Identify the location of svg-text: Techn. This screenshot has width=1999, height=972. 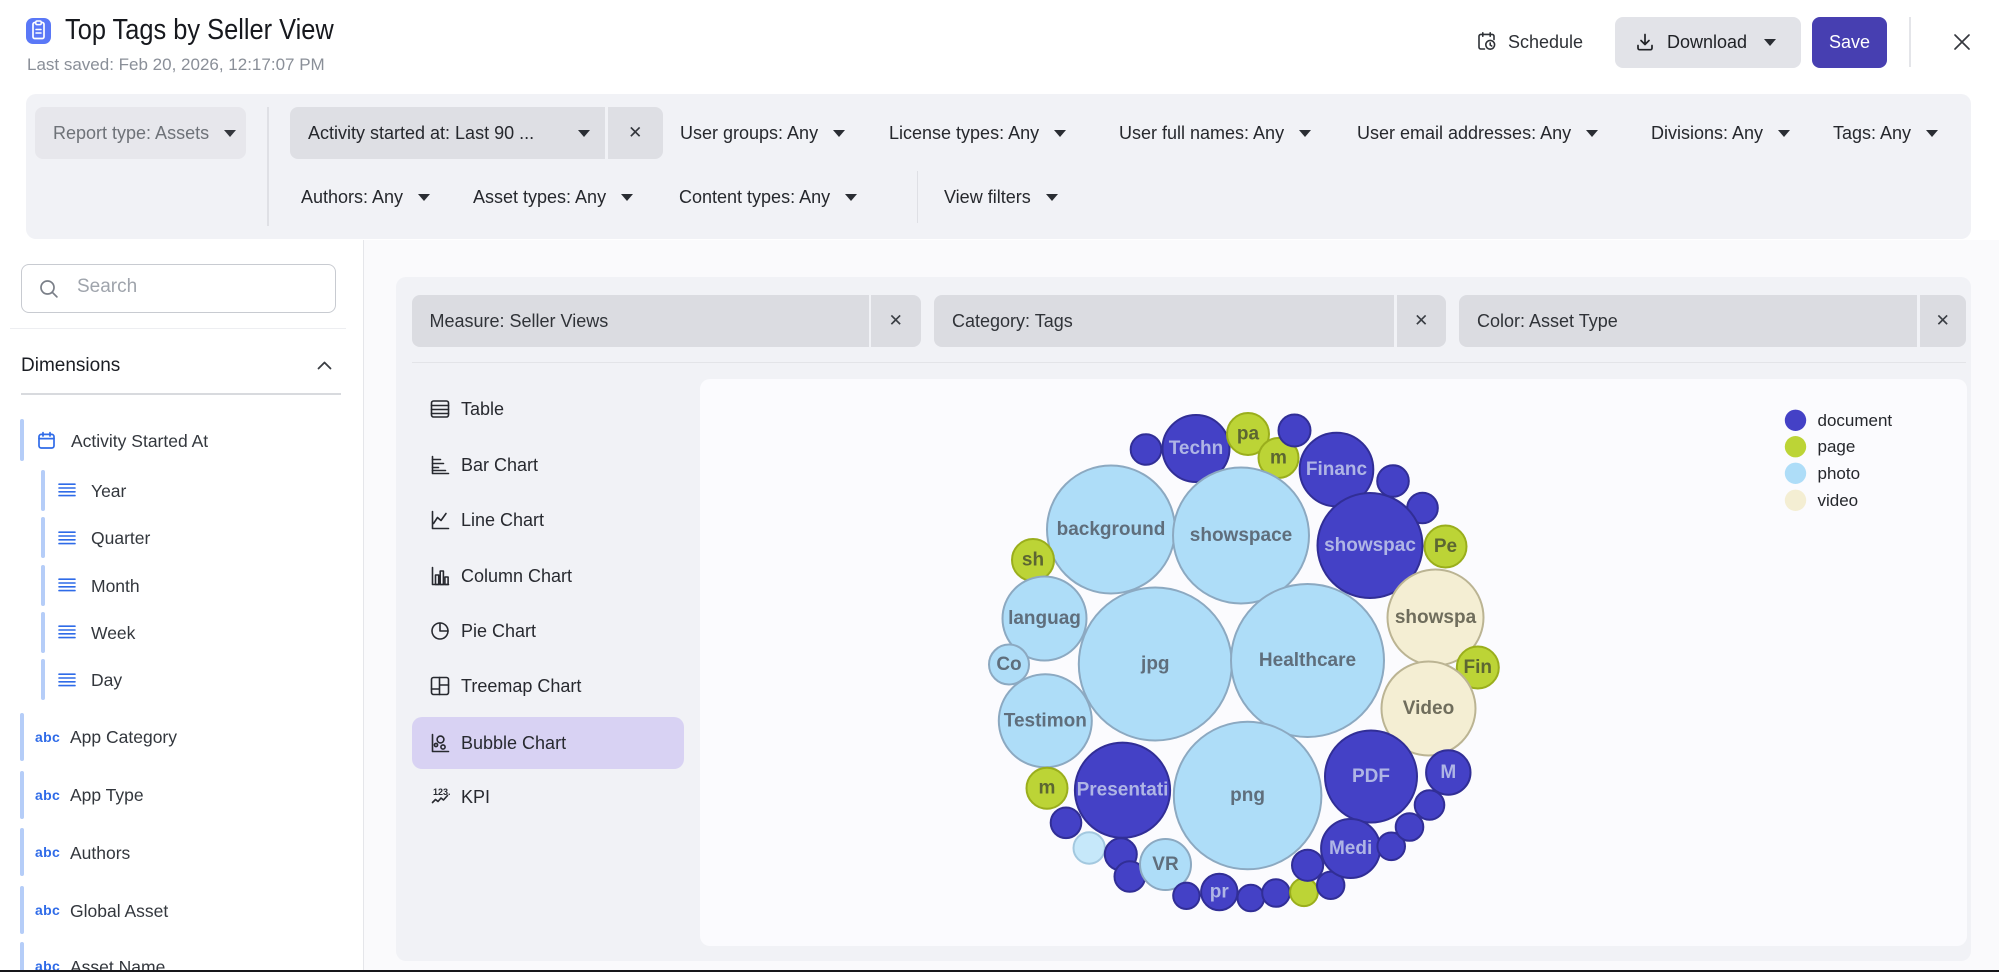
(1196, 448).